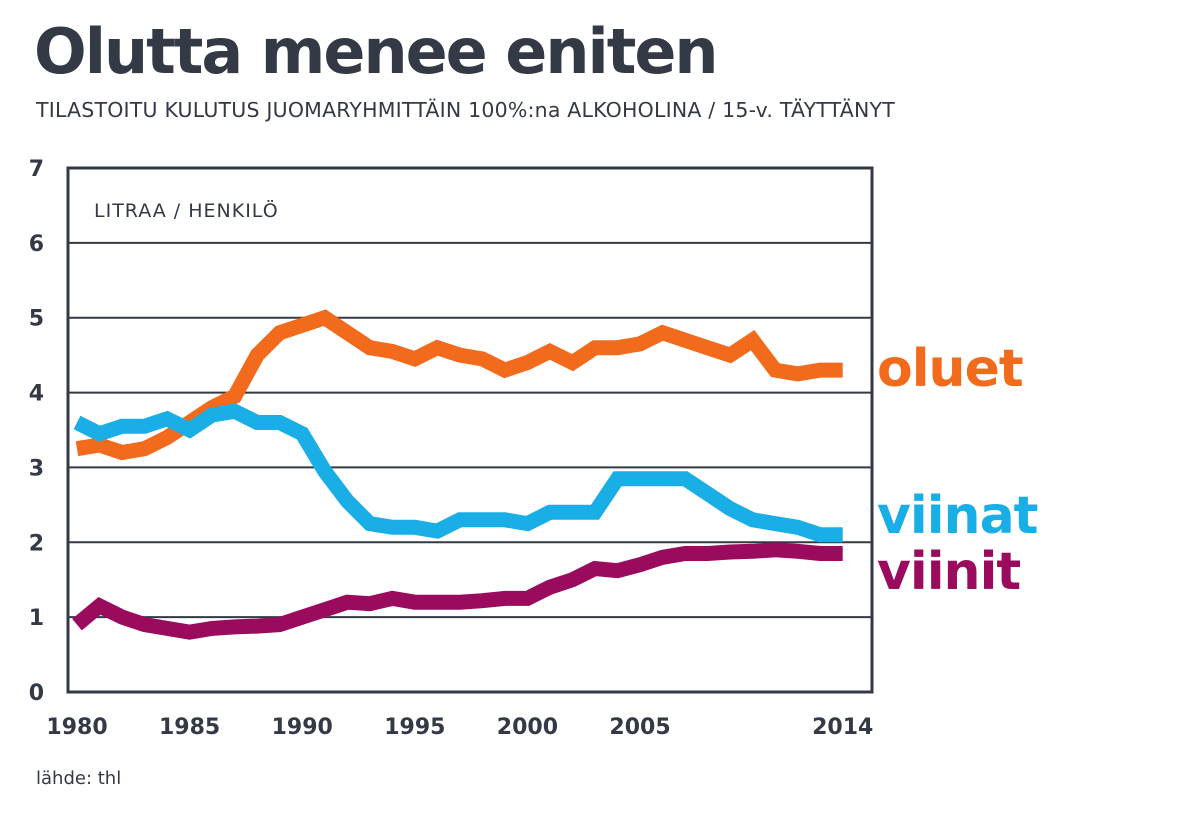 Image resolution: width=1198 pixels, height=834 pixels. Describe the element at coordinates (376, 51) in the screenshot. I see `chart-title: Olutta menee eniten` at that location.